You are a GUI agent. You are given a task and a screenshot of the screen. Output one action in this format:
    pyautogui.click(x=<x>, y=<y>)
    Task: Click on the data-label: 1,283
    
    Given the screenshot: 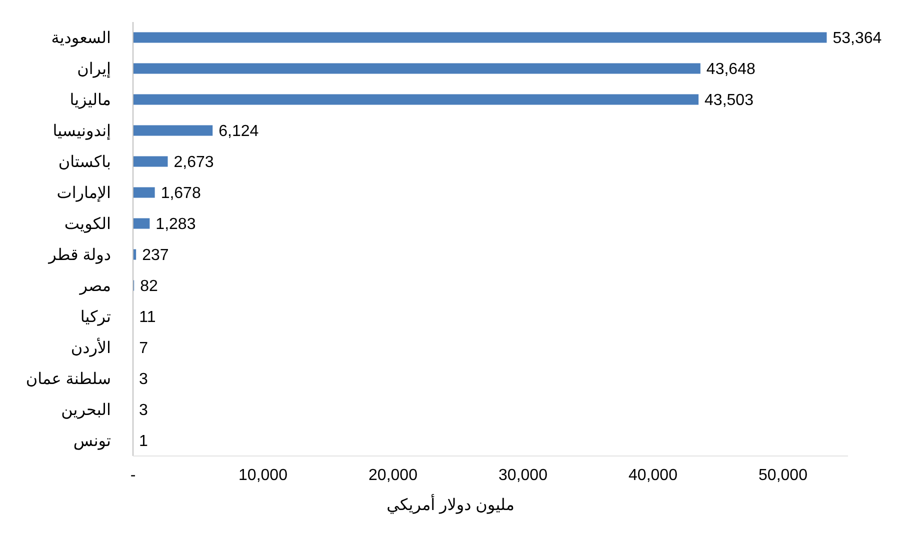 What is the action you would take?
    pyautogui.click(x=176, y=225)
    